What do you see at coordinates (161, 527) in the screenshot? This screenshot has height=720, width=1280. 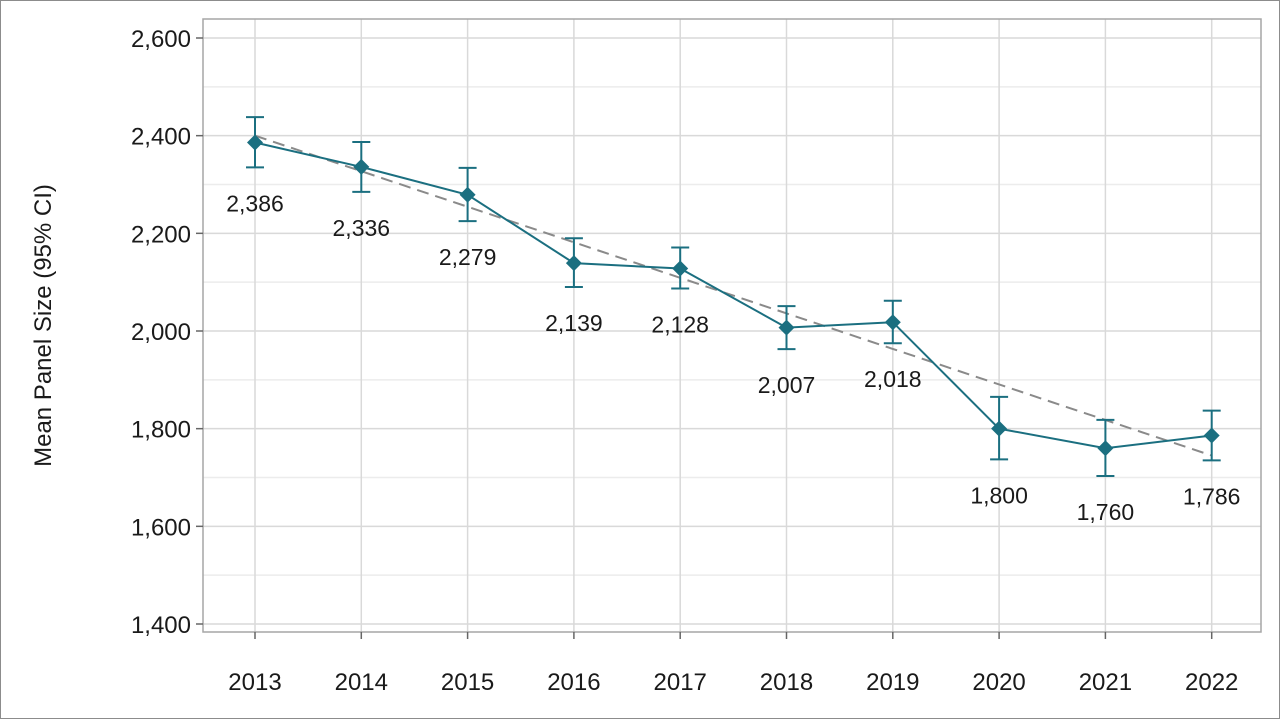 I see `y-tick-label: 1,600` at bounding box center [161, 527].